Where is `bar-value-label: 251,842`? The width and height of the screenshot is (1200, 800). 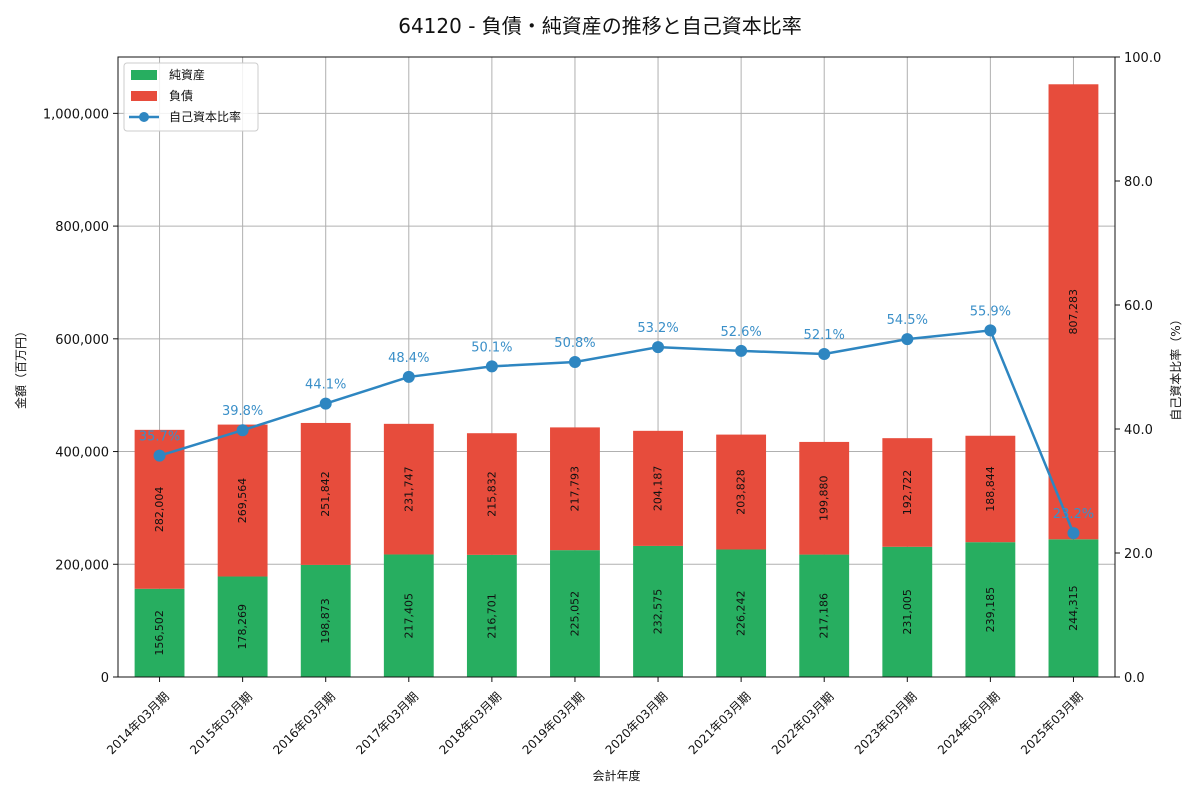
bar-value-label: 251,842 is located at coordinates (325, 494).